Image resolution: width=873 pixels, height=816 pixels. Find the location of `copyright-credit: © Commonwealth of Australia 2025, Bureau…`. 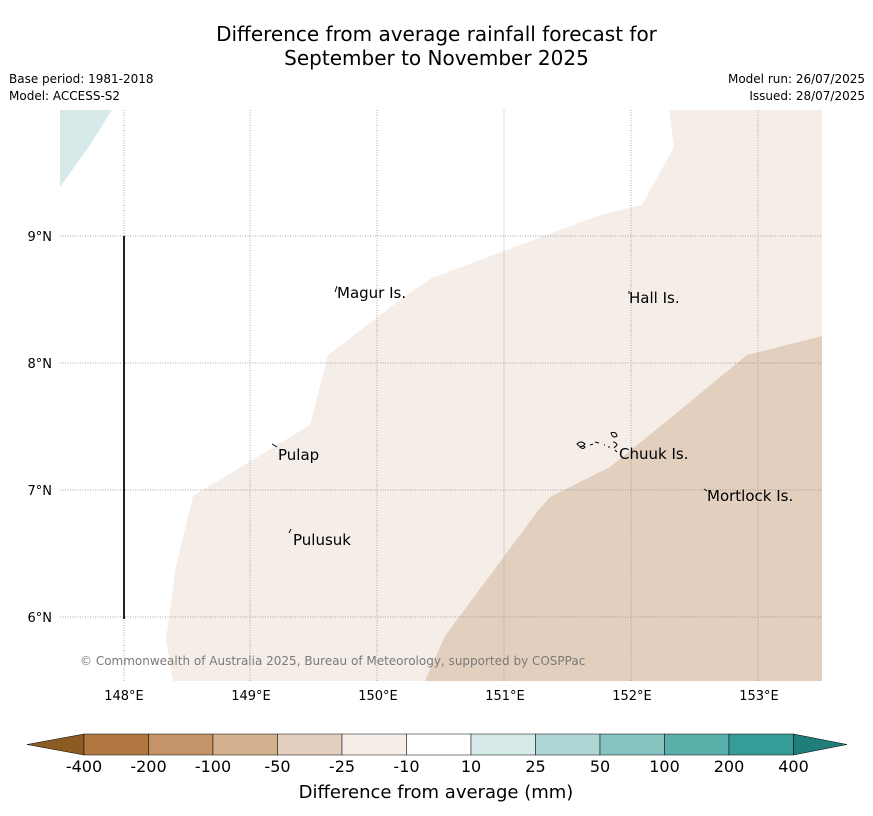

copyright-credit: © Commonwealth of Australia 2025, Bureau… is located at coordinates (332, 661).